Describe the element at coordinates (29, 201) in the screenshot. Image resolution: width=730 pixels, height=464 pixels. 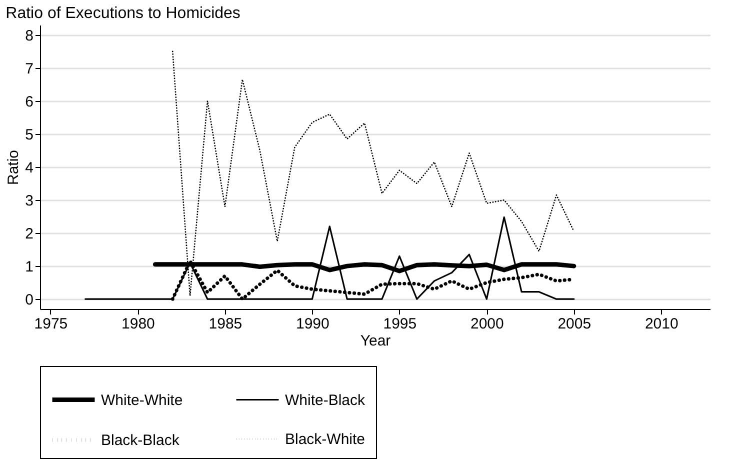
I see `y-tick-label: 3` at that location.